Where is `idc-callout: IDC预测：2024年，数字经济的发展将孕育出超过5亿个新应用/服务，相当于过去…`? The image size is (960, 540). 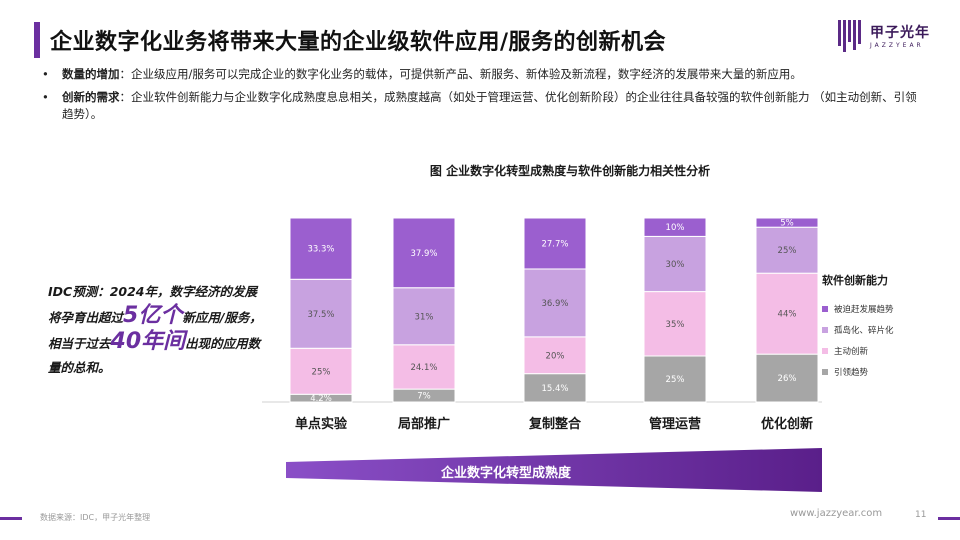
idc-callout: IDC预测：2024年，数字经济的发展将孕育出超过5亿个新应用/服务，相当于过去… is located at coordinates (158, 330).